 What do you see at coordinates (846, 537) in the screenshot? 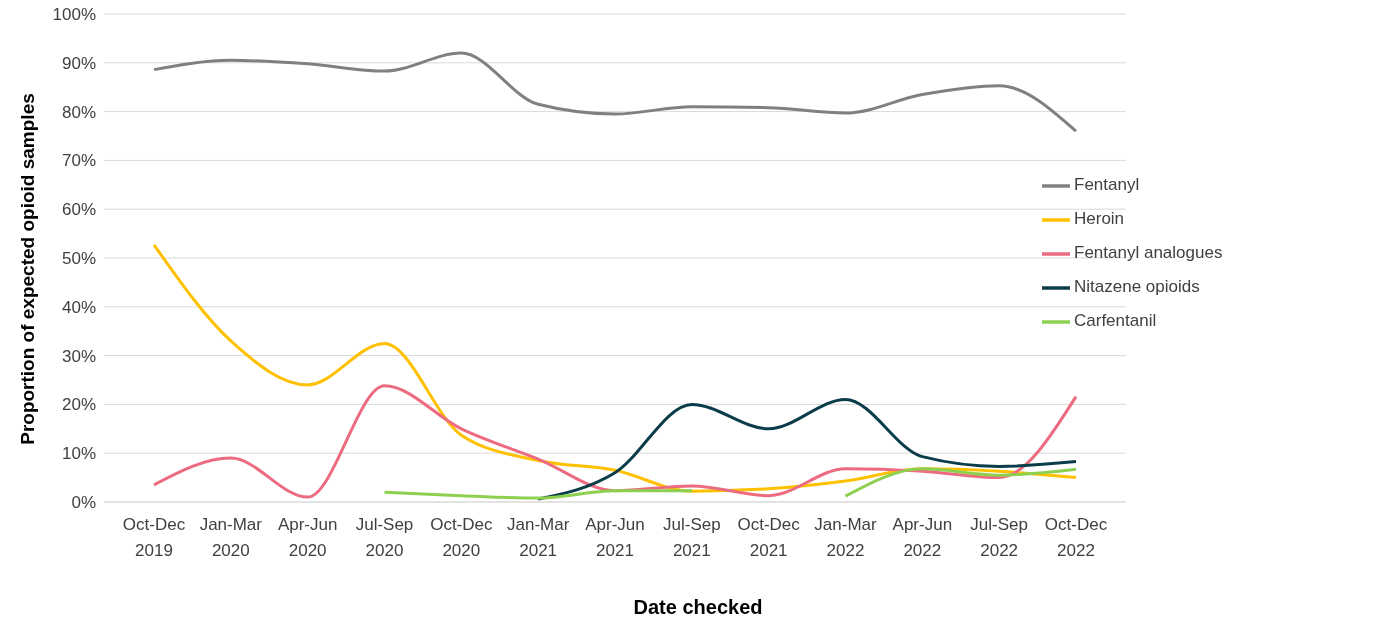
I see `x-tick-label: Jan-Mar 2022` at bounding box center [846, 537].